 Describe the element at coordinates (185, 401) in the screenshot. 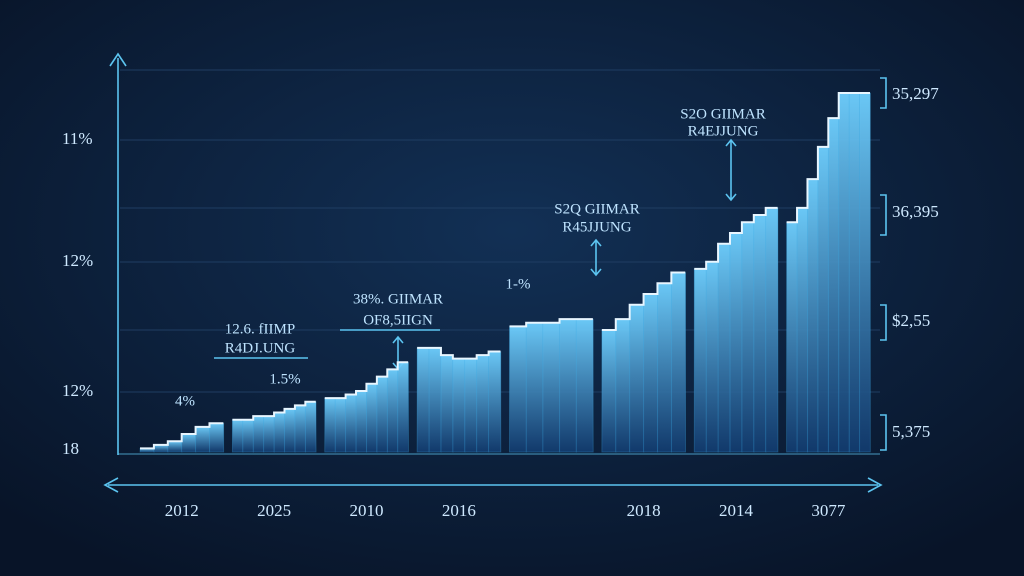

I see `annotation: 4%` at that location.